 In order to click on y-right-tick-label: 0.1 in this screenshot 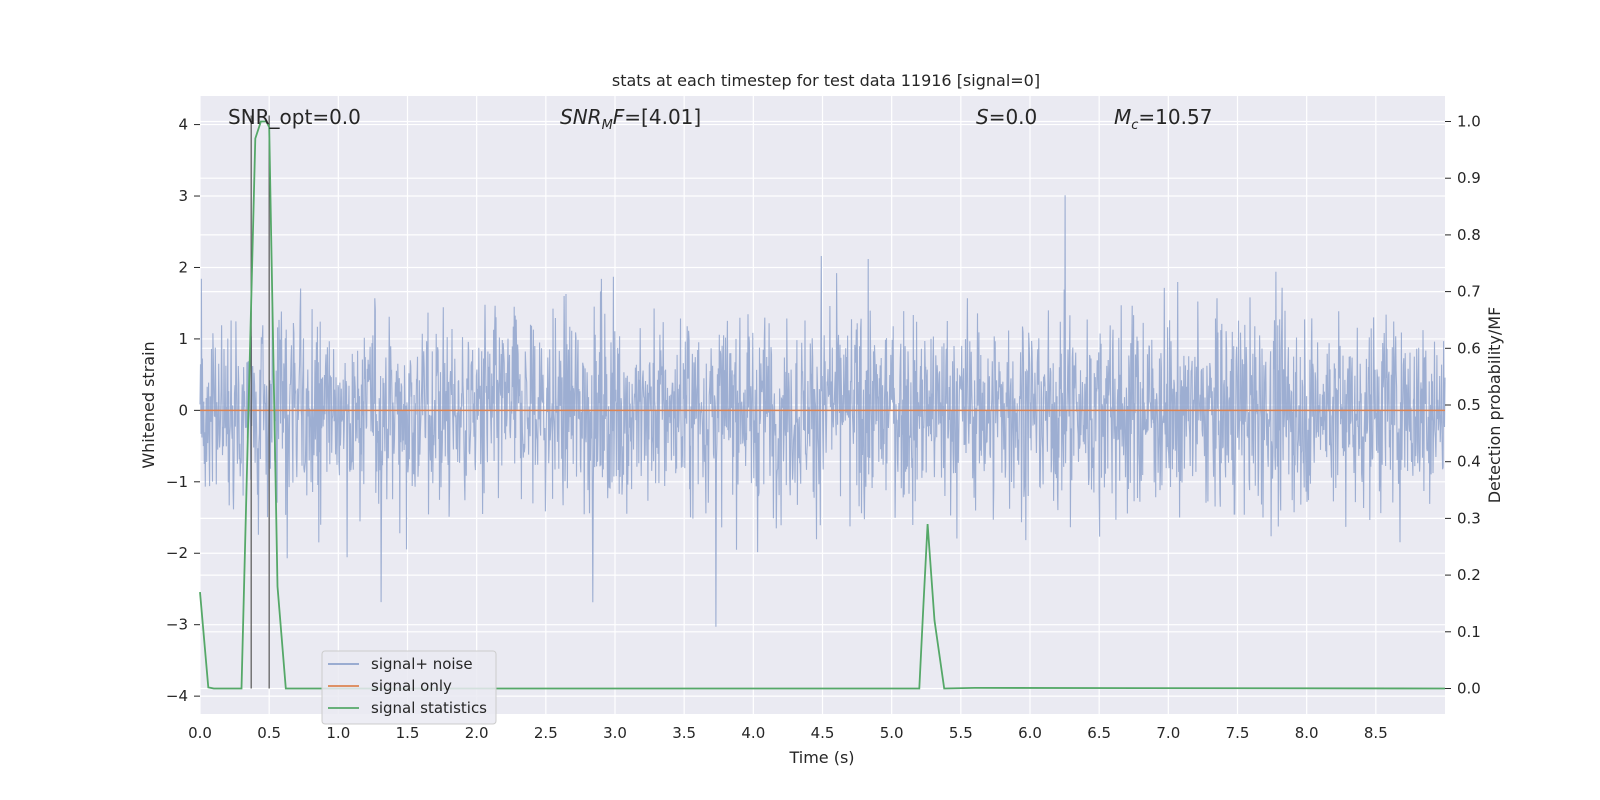, I will do `click(1469, 632)`.